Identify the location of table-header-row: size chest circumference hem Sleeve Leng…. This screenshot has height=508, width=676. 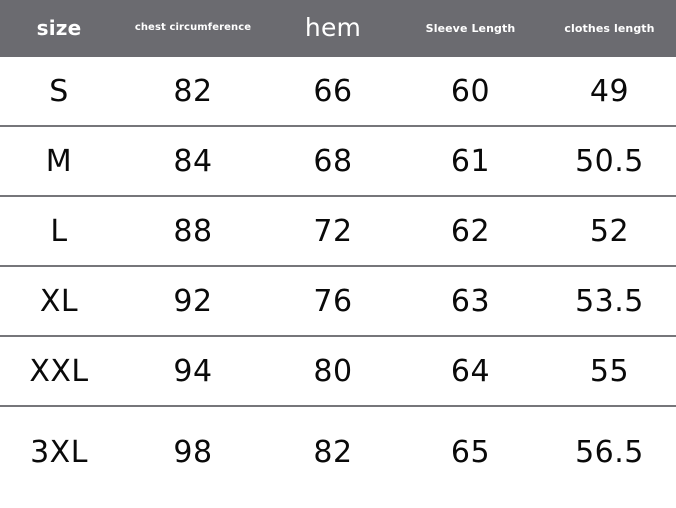
(338, 28).